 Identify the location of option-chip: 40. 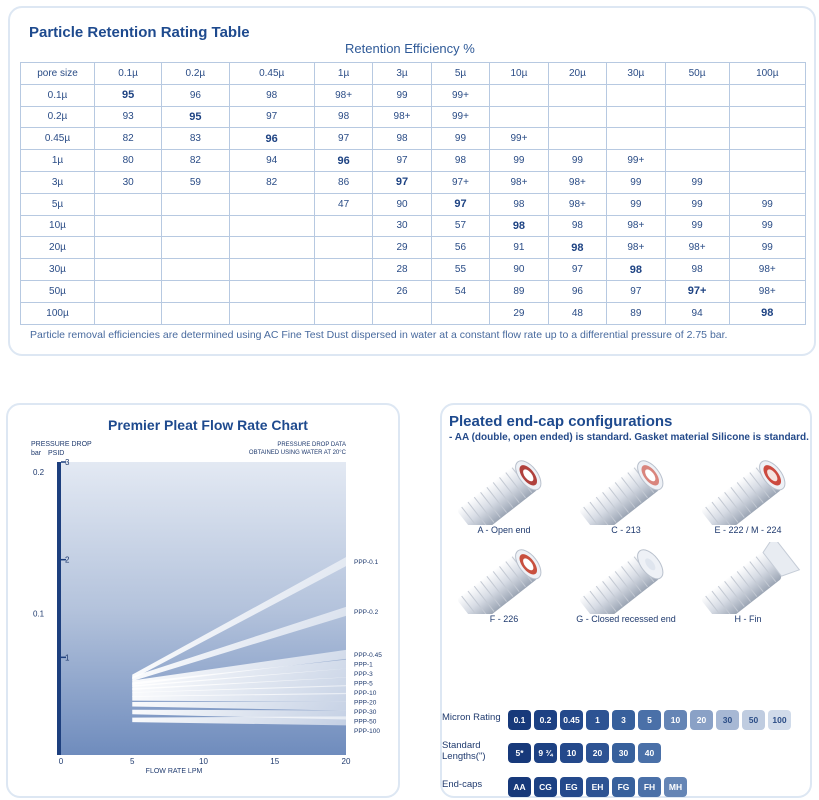
(649, 753).